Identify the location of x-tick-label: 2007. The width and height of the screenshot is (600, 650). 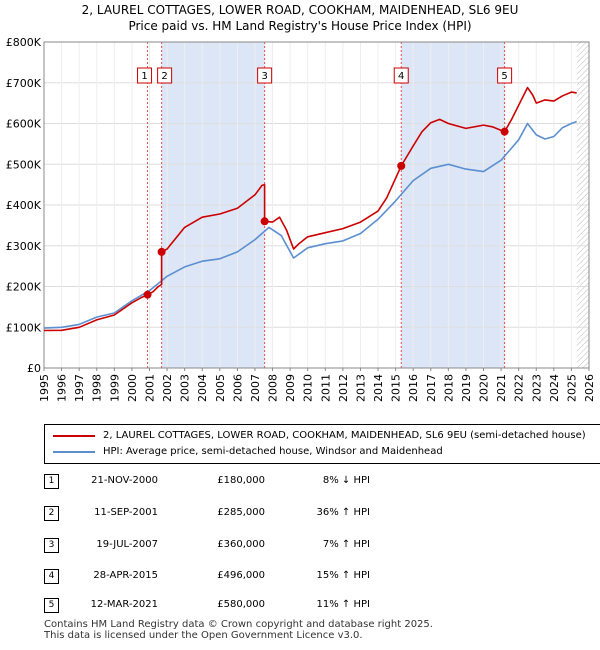
(255, 388).